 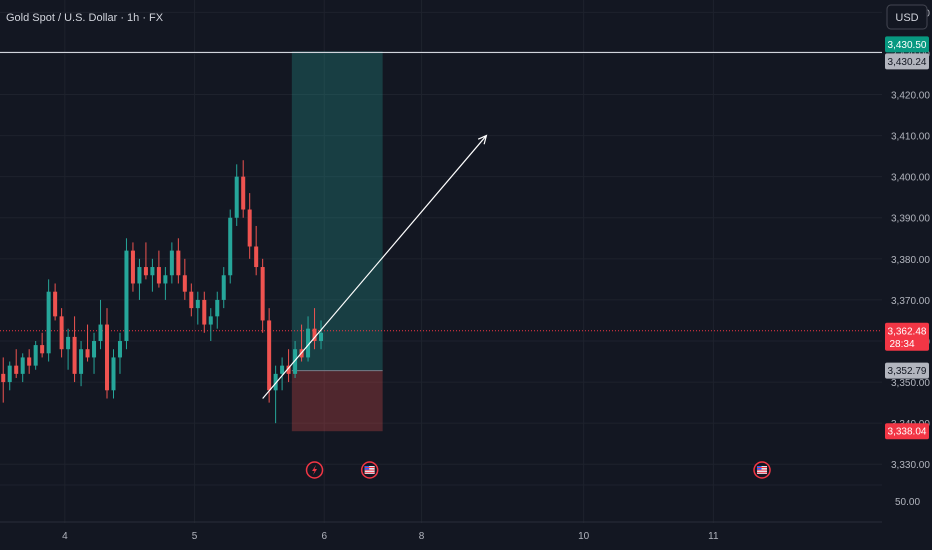 I want to click on x-tick-label: 11, so click(x=713, y=536).